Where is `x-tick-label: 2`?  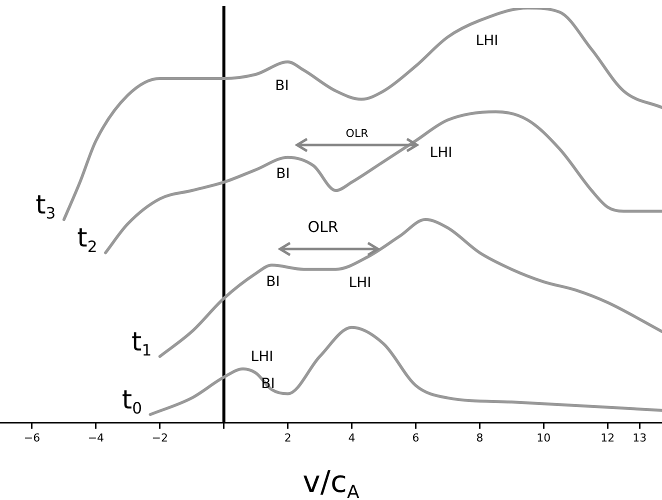 x-tick-label: 2 is located at coordinates (288, 437).